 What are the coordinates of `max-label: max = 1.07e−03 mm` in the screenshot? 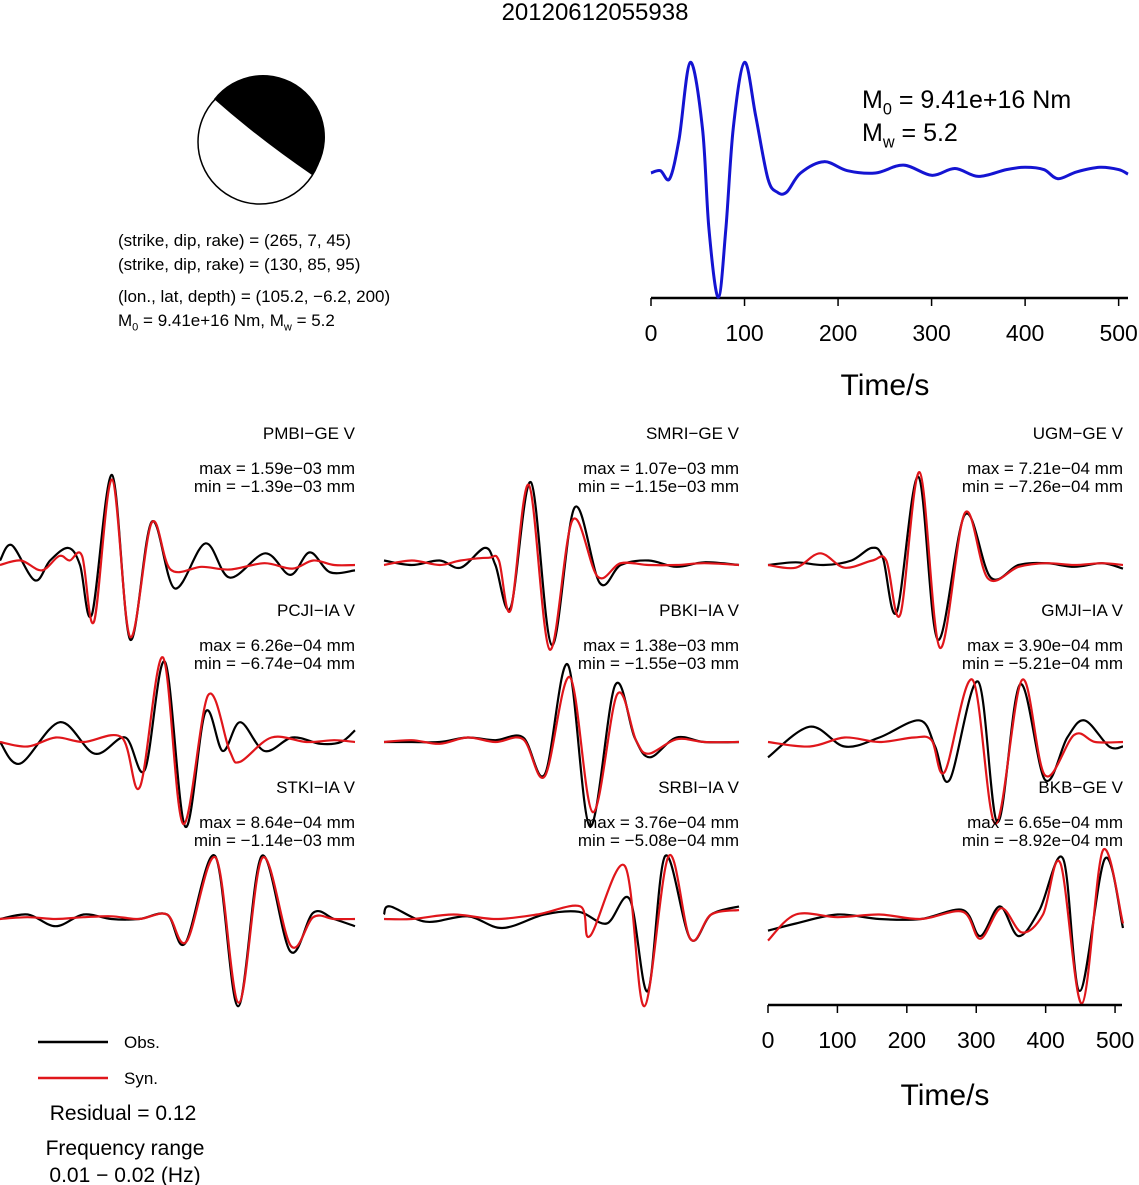 It's located at (661, 468).